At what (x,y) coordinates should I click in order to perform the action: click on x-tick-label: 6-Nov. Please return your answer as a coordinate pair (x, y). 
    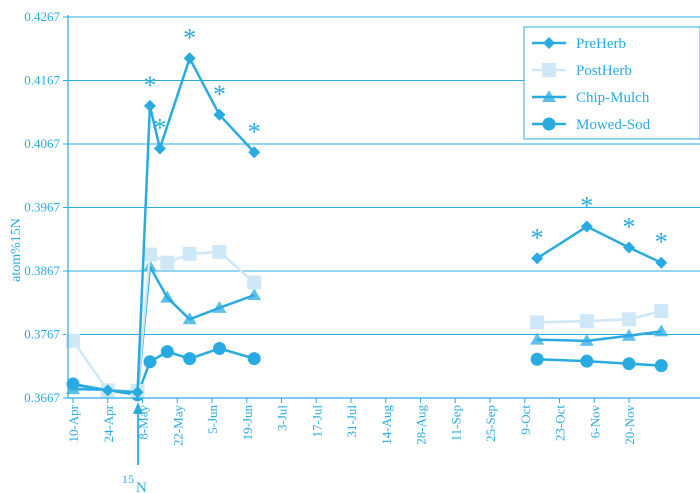
    Looking at the image, I should click on (594, 422).